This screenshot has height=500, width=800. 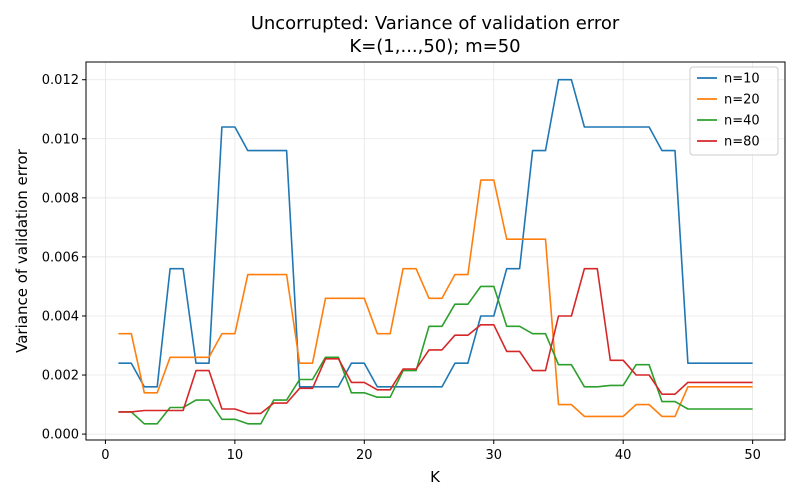 I want to click on legend-label: n=40, so click(x=742, y=121).